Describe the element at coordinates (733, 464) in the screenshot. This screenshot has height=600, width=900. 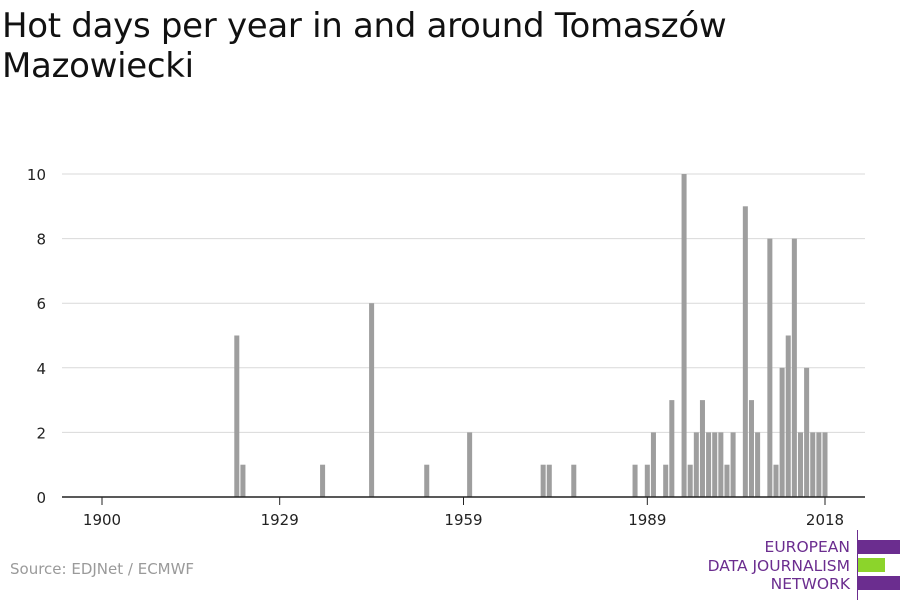
I see `bar-2003` at that location.